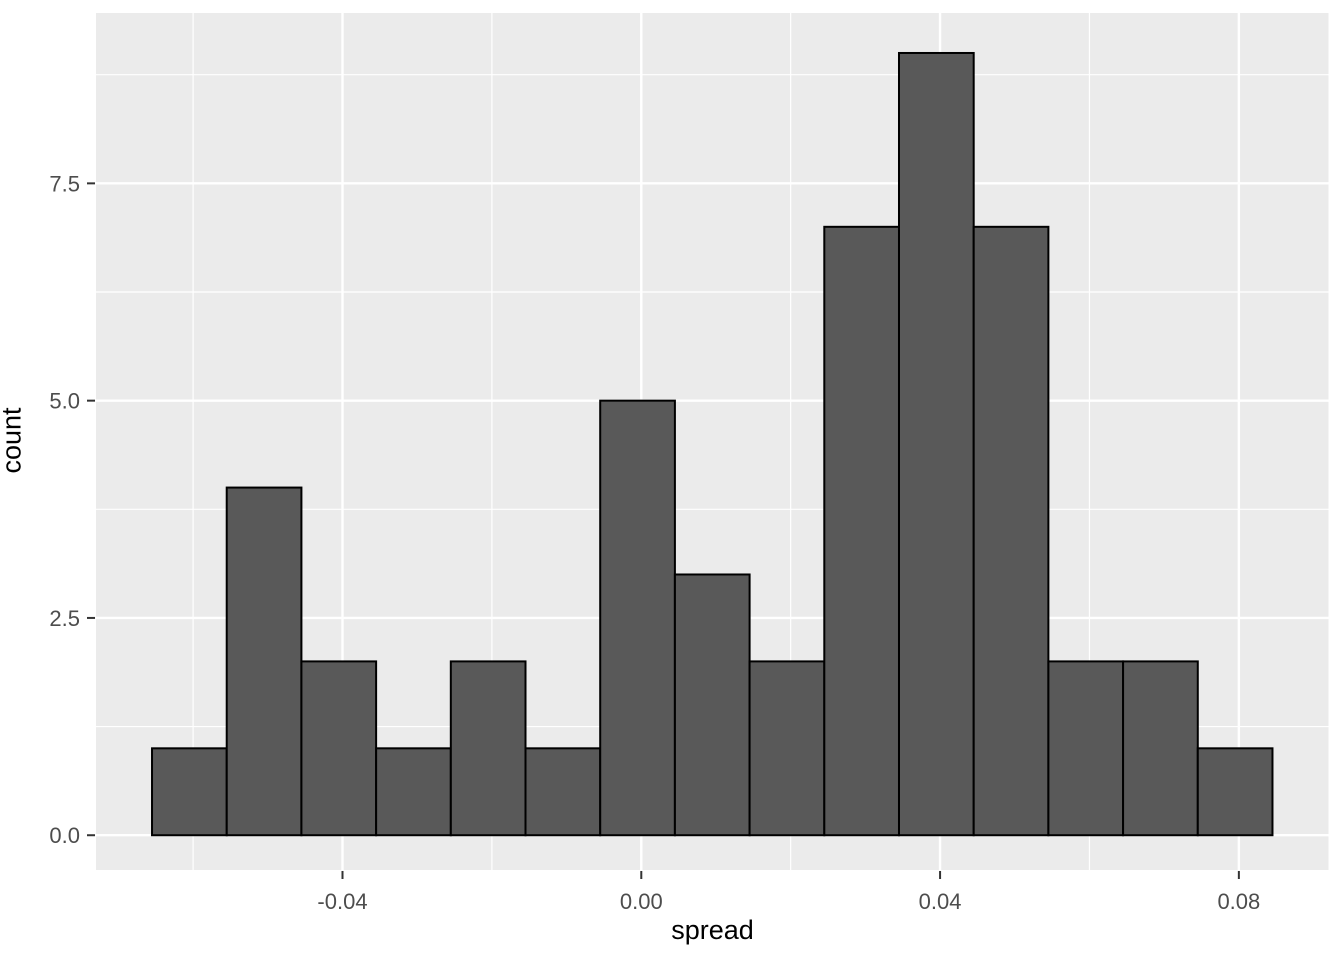 This screenshot has height=960, width=1344. What do you see at coordinates (64, 183) in the screenshot?
I see `y-tick-label: 7.5` at bounding box center [64, 183].